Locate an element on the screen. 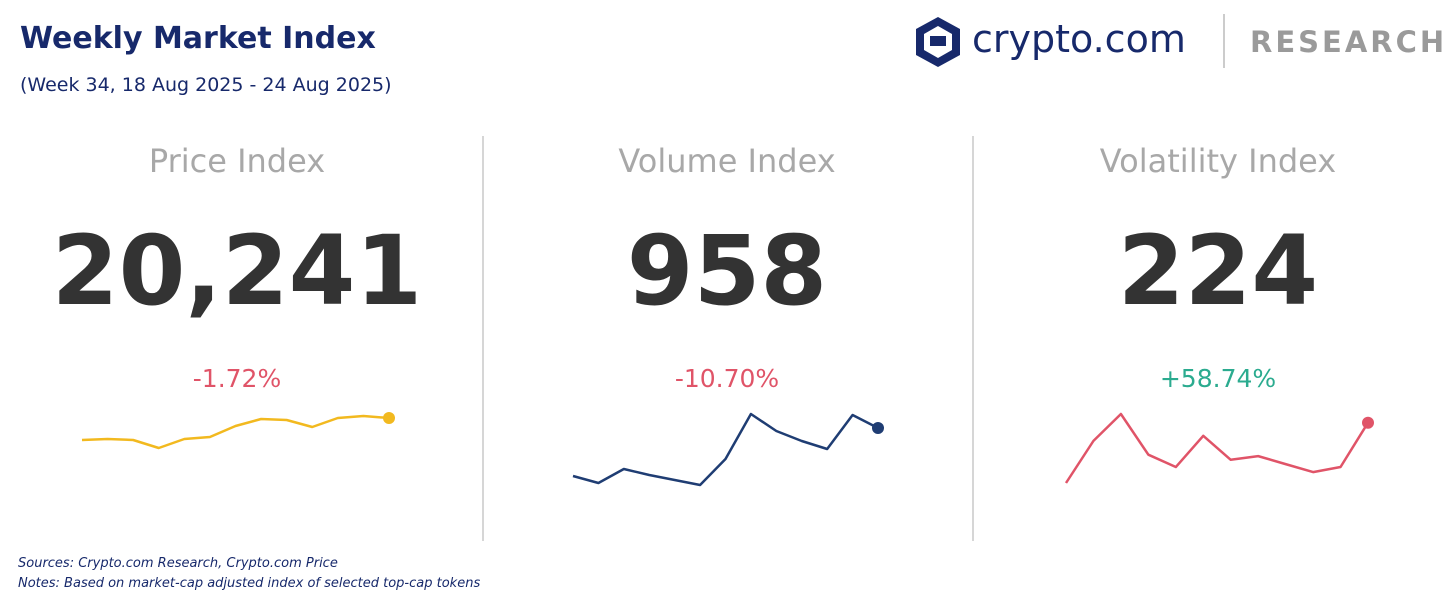 Image resolution: width=1456 pixels, height=607 pixels. brand: crypto.com is located at coordinates (1079, 39).